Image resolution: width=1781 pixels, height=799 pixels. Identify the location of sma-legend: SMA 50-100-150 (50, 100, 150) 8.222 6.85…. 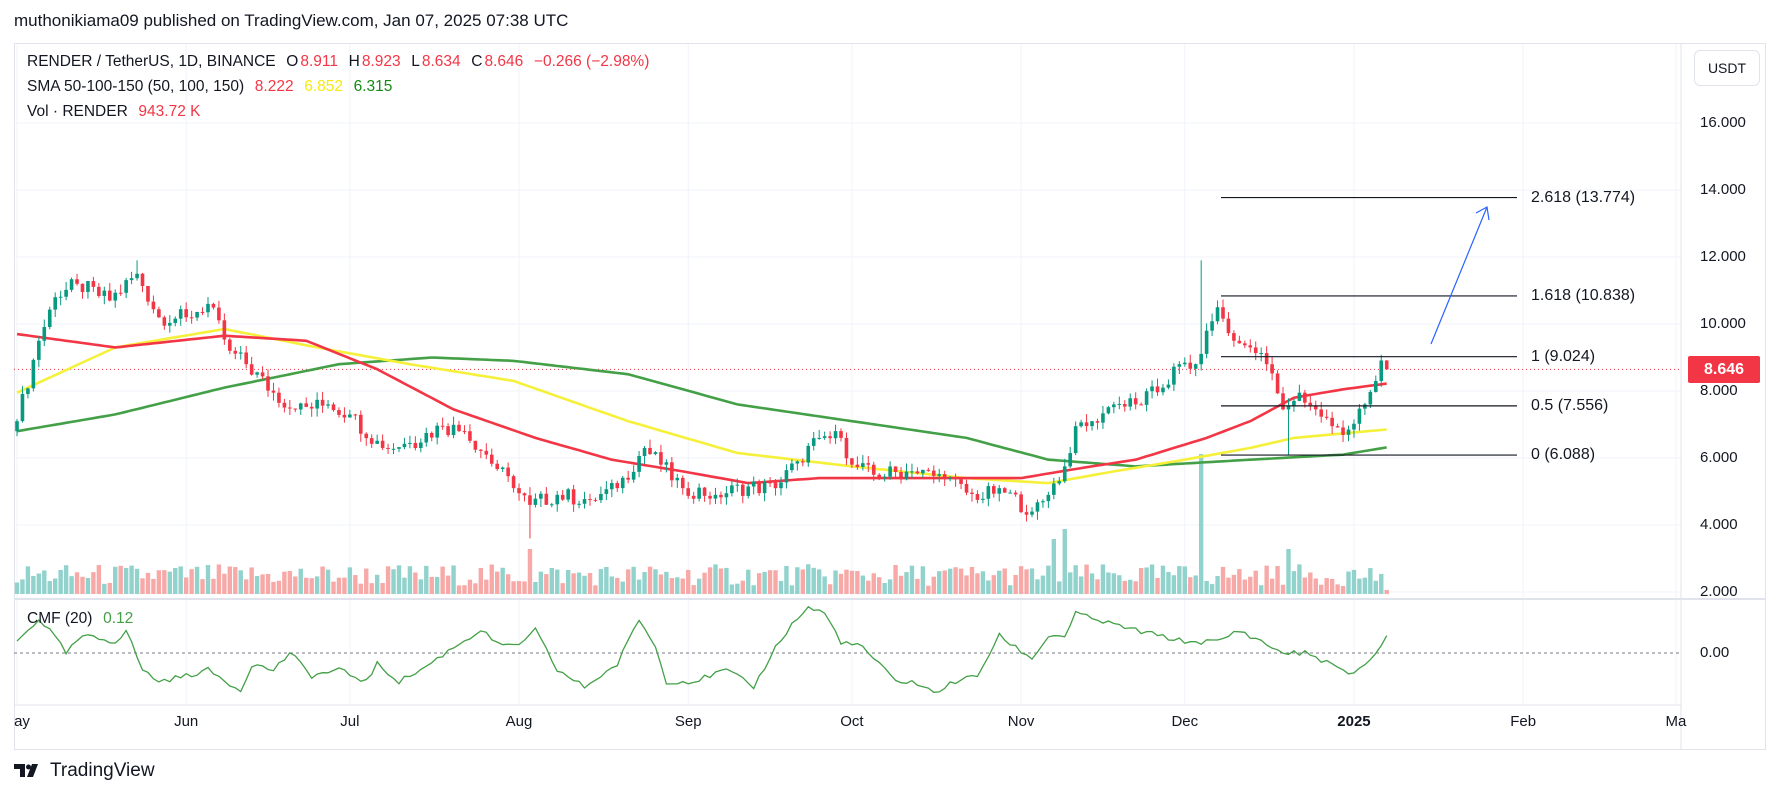
(210, 87).